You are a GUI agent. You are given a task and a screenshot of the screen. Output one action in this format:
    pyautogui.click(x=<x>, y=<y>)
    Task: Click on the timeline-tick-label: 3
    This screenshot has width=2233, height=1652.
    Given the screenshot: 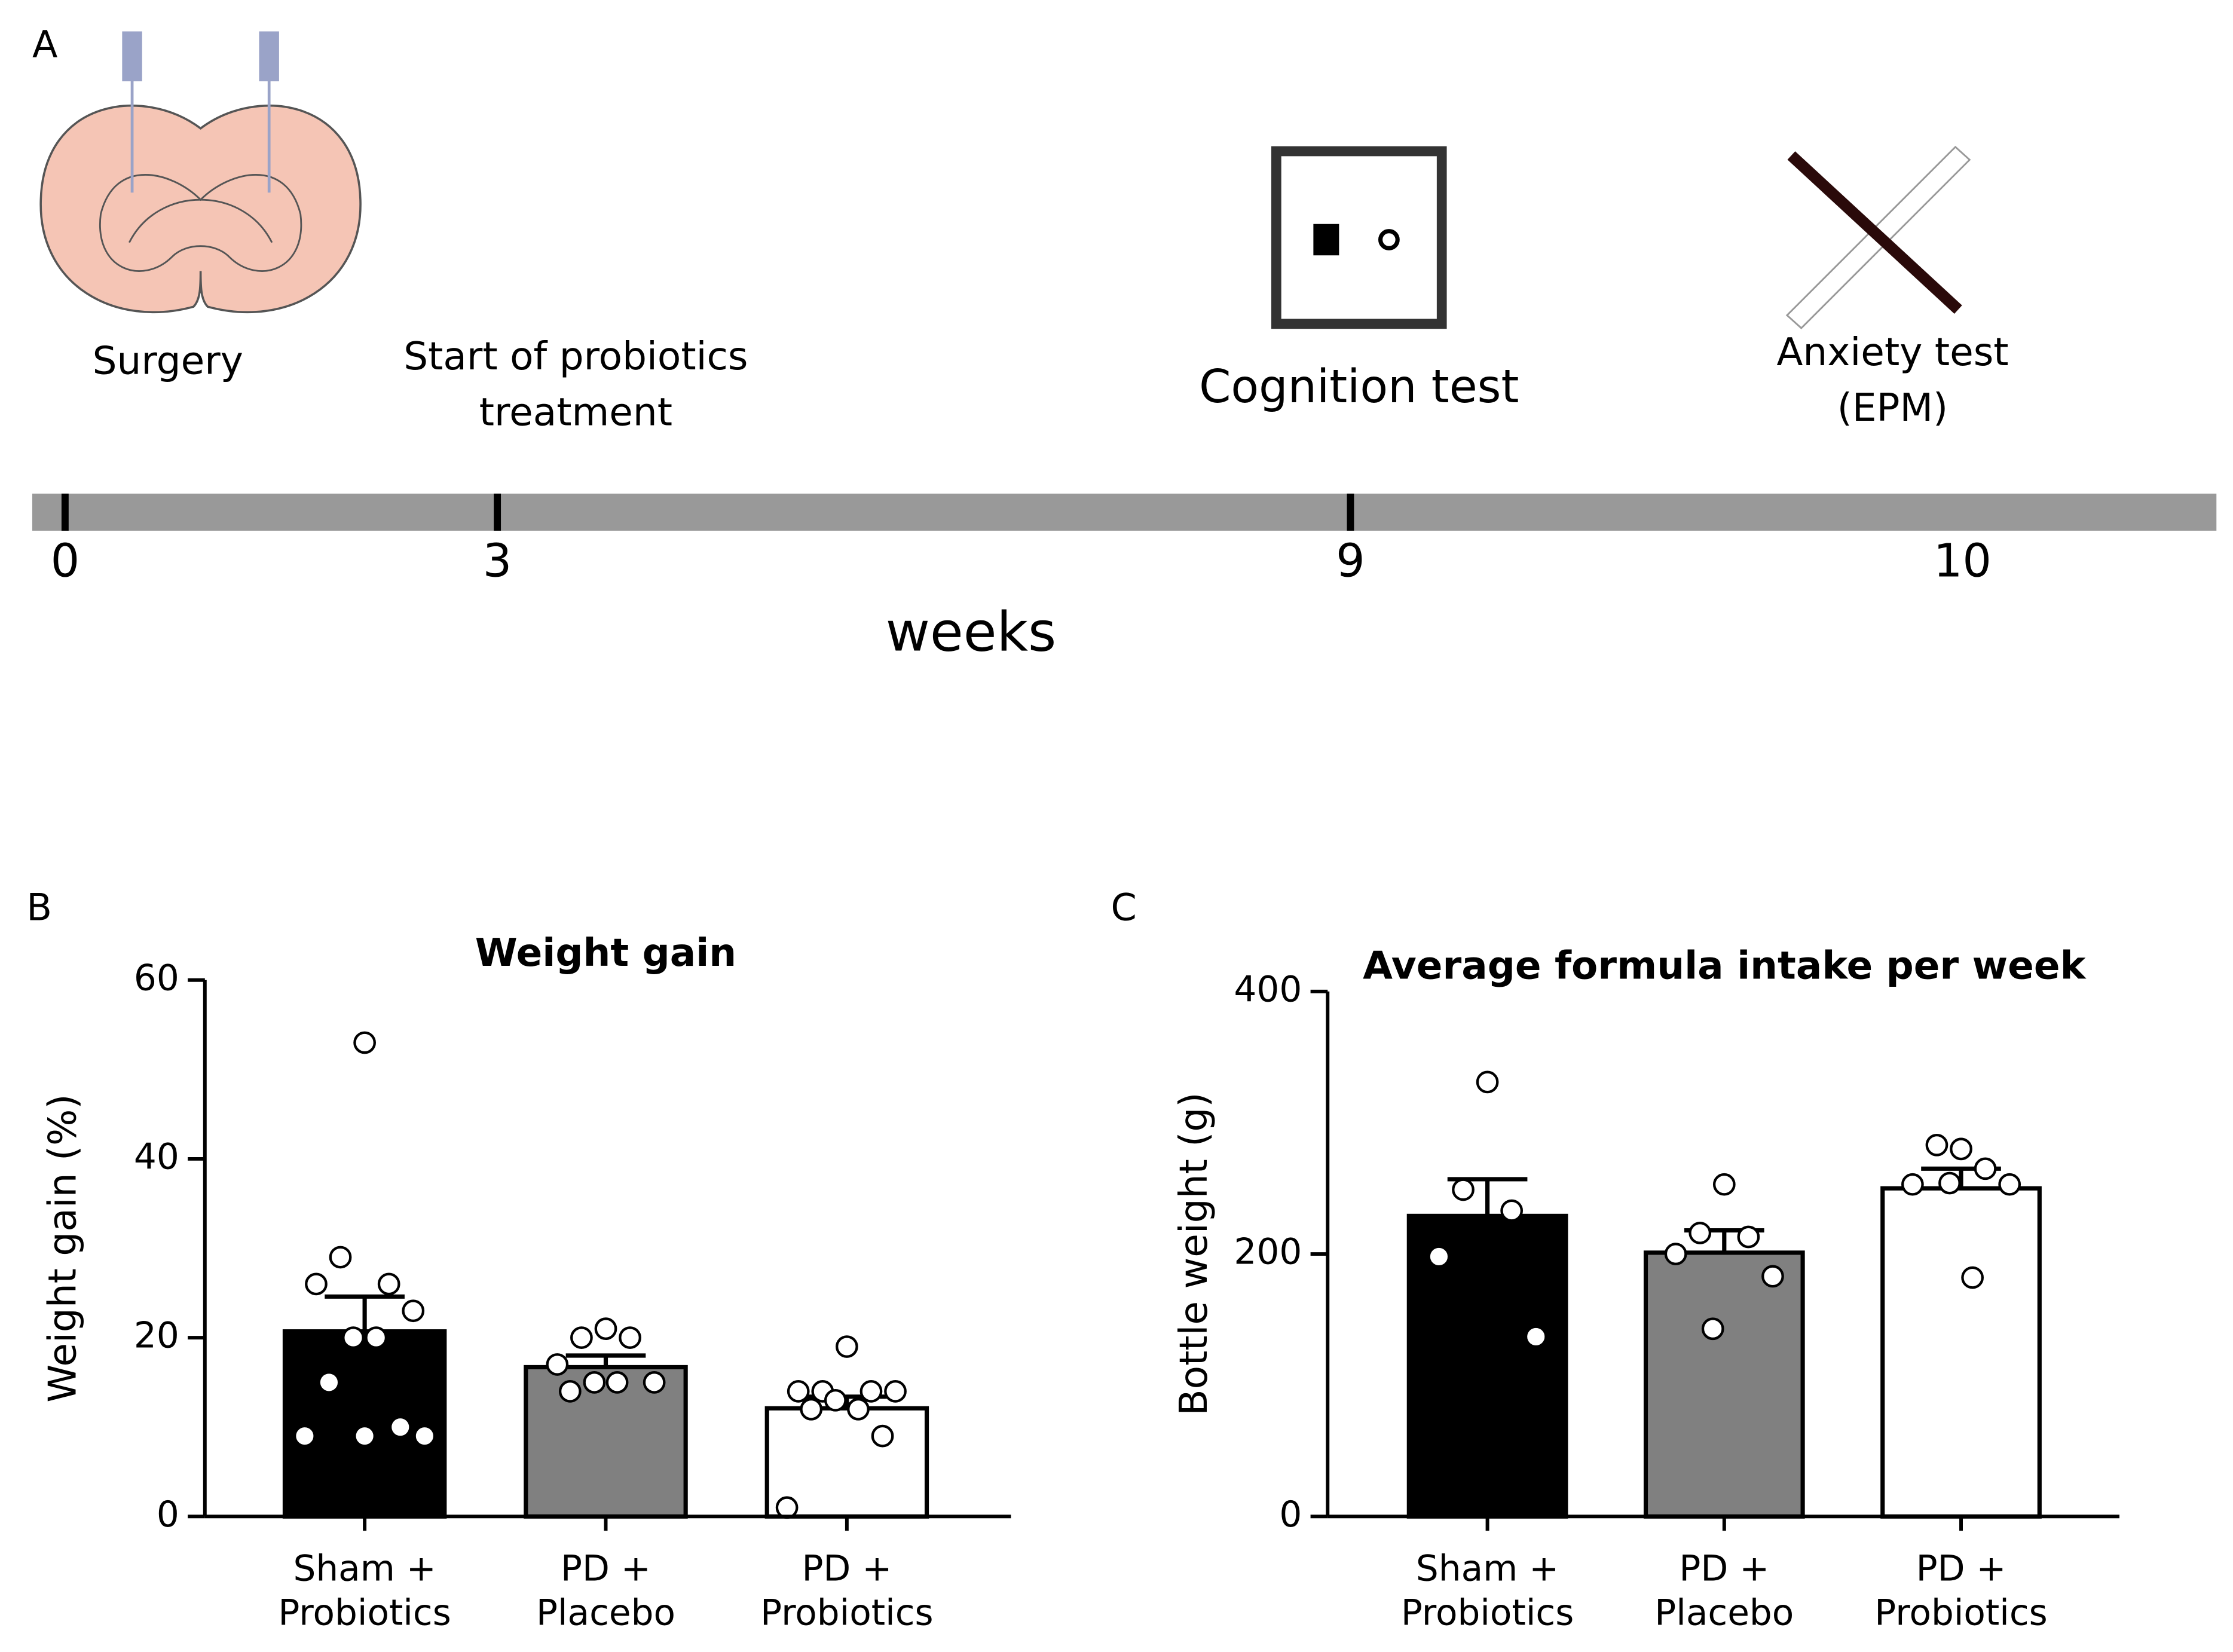 What is the action you would take?
    pyautogui.click(x=497, y=561)
    